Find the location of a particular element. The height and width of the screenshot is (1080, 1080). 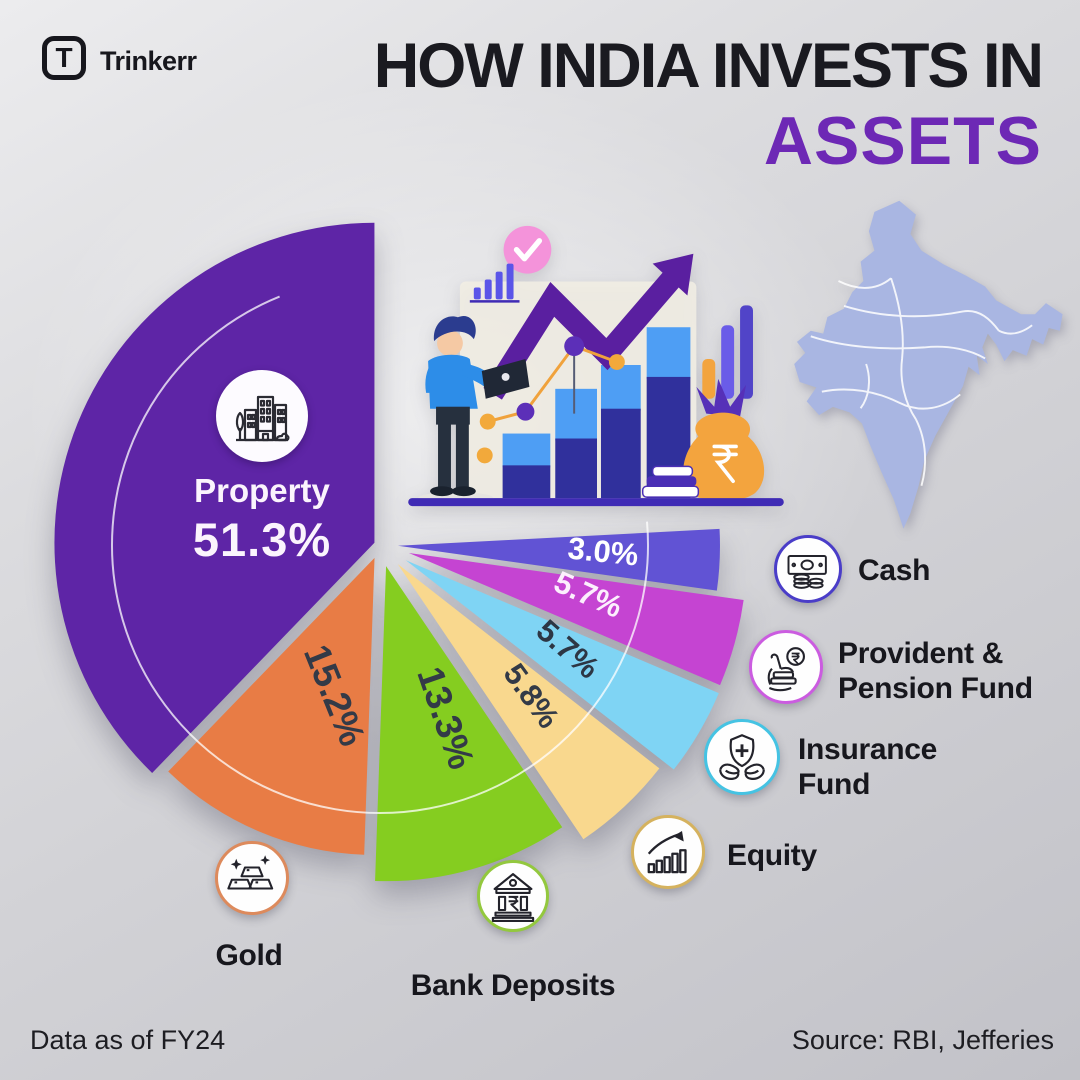

india-map-shape is located at coordinates (928, 364).